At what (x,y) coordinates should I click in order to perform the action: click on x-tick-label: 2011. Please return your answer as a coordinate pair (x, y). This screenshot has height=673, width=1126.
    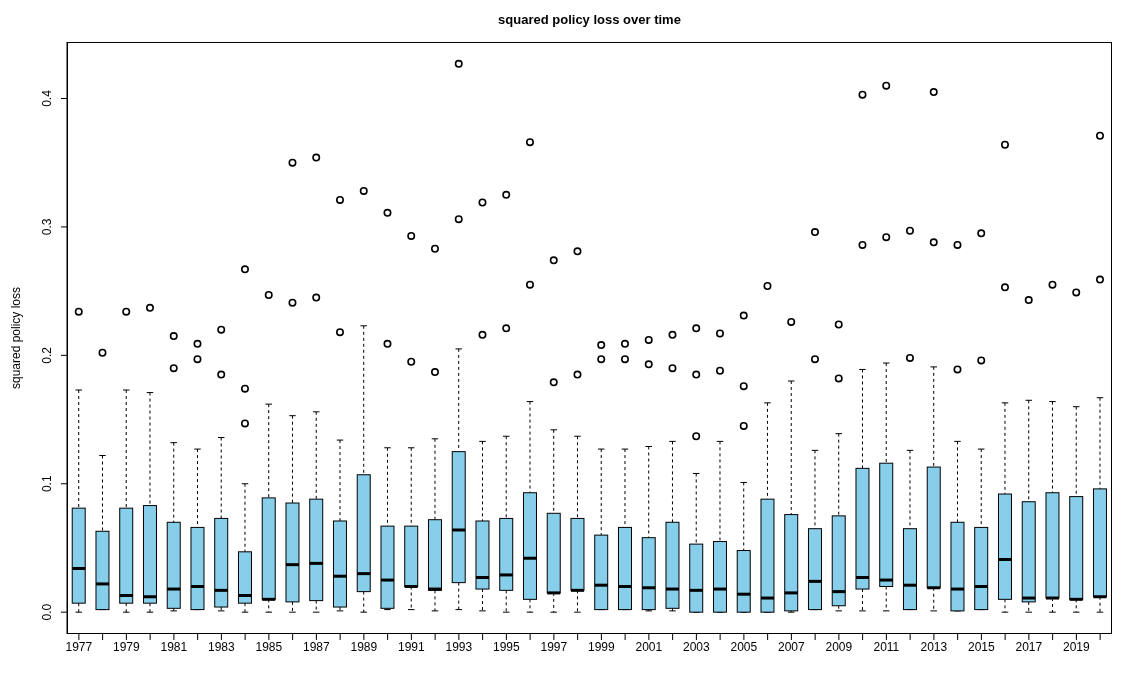
    Looking at the image, I should click on (886, 646).